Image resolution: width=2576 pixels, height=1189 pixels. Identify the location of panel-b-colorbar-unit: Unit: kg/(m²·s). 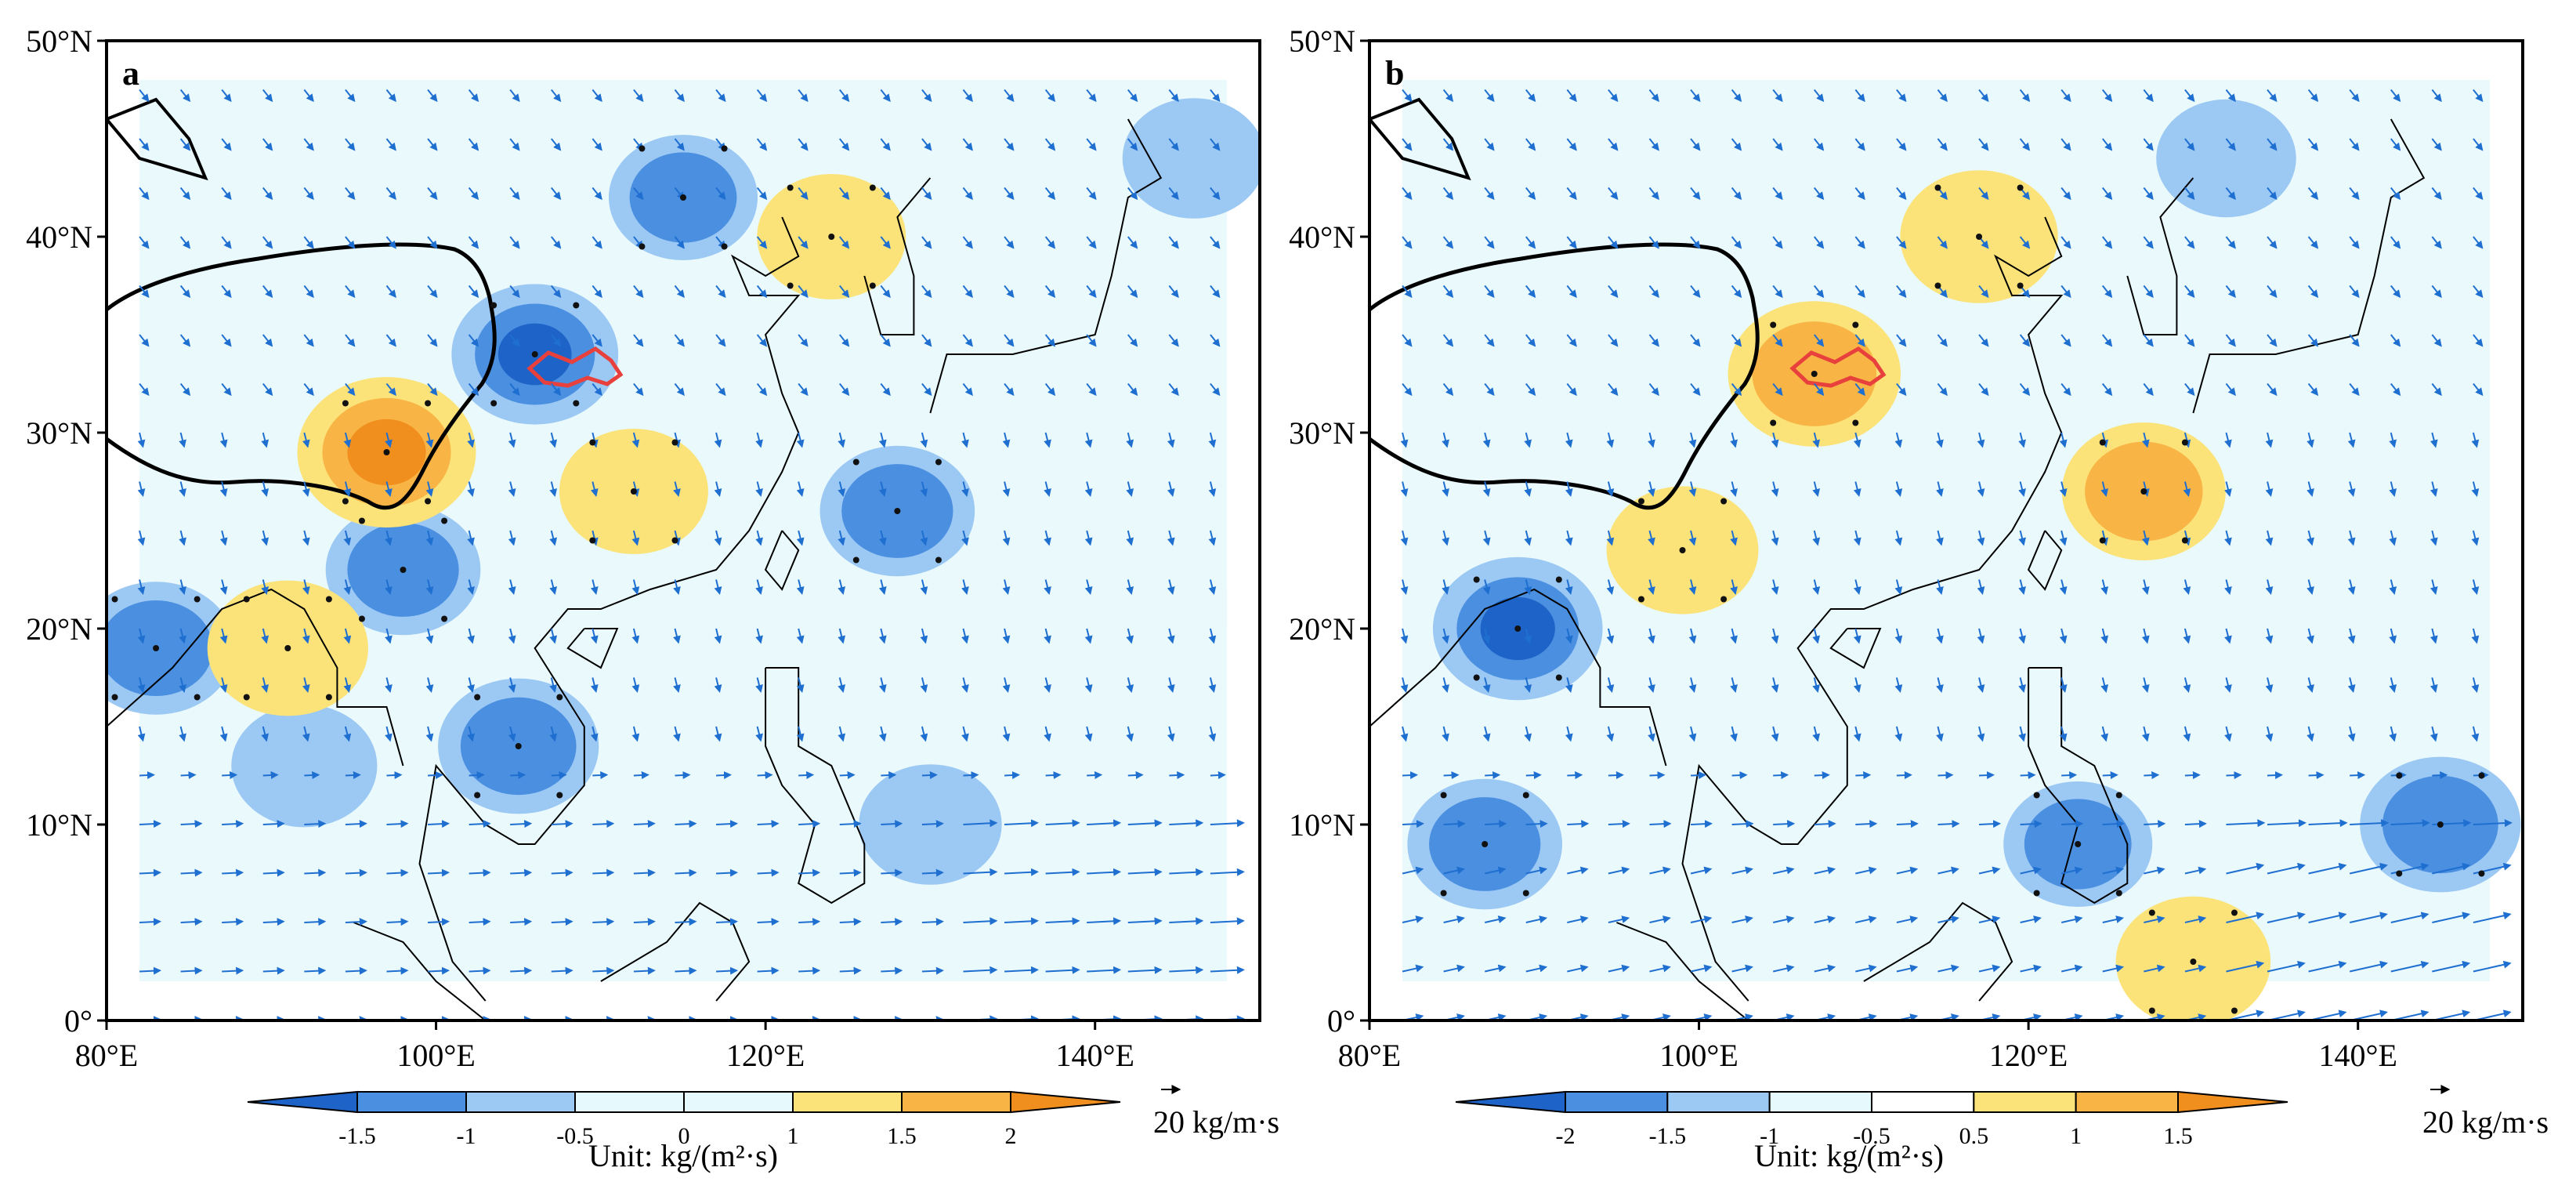
(1849, 1156).